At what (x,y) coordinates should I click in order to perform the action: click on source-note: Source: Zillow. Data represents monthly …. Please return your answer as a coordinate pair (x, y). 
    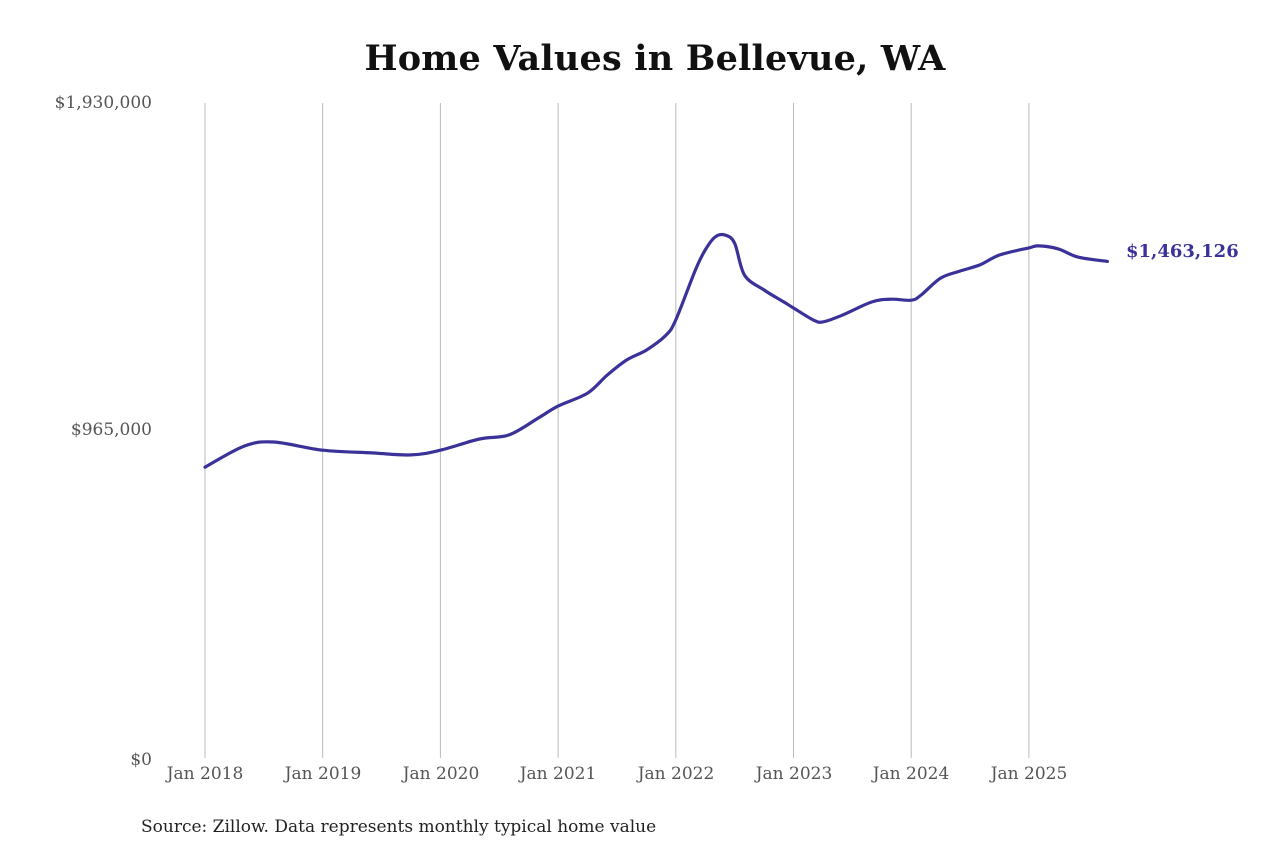
    Looking at the image, I should click on (399, 827).